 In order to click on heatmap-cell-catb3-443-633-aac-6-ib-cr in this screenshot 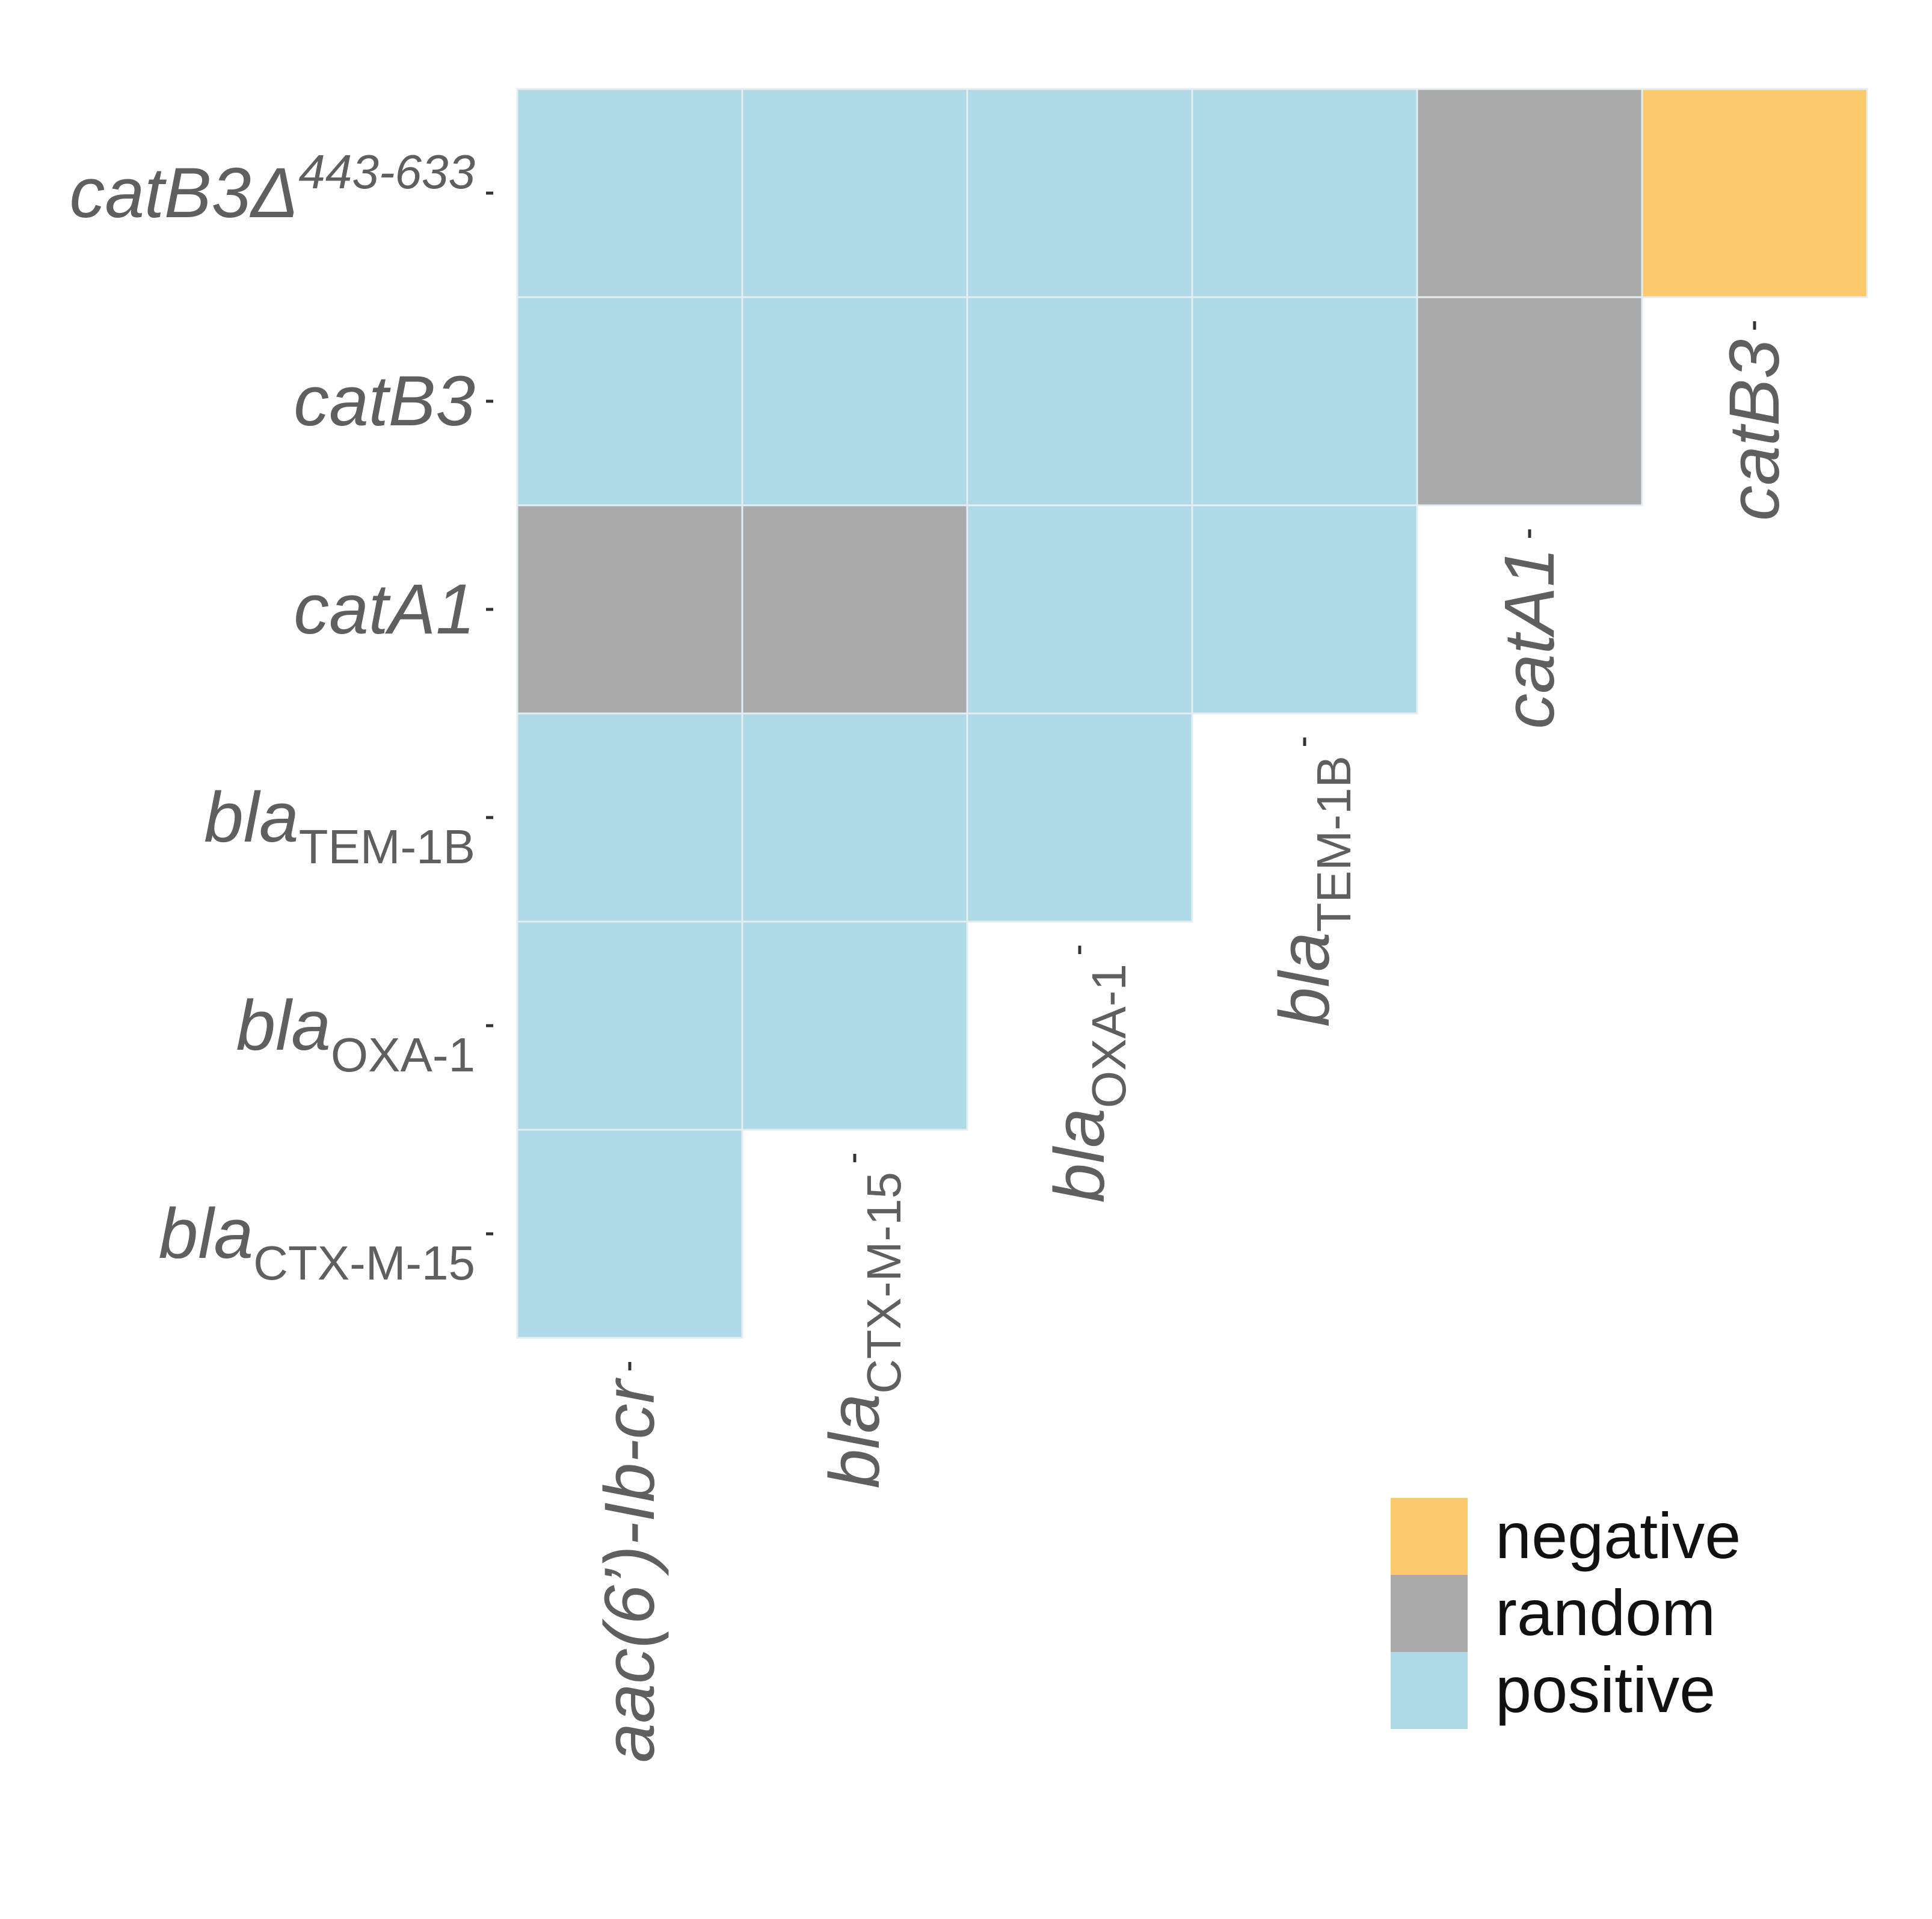, I will do `click(629, 193)`.